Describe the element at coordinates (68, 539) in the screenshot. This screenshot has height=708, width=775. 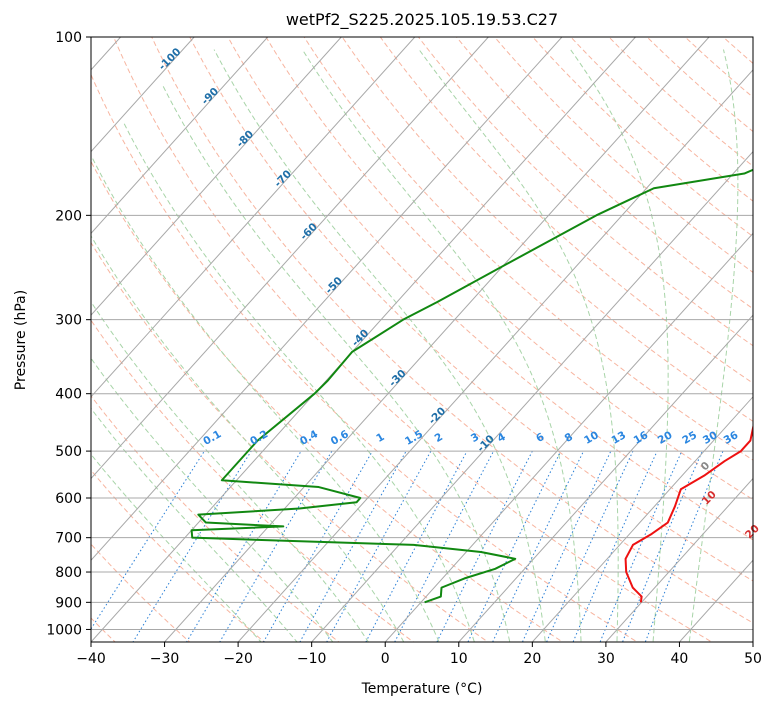
I see `y-tick-label: 700` at that location.